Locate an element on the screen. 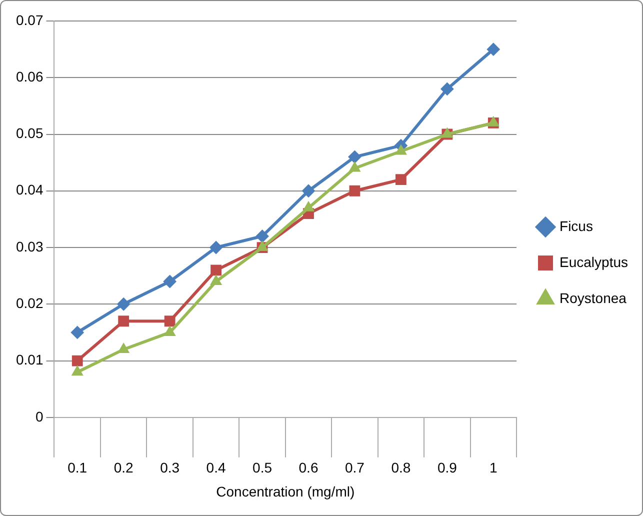  y-tick-label: 0.03 is located at coordinates (30, 246).